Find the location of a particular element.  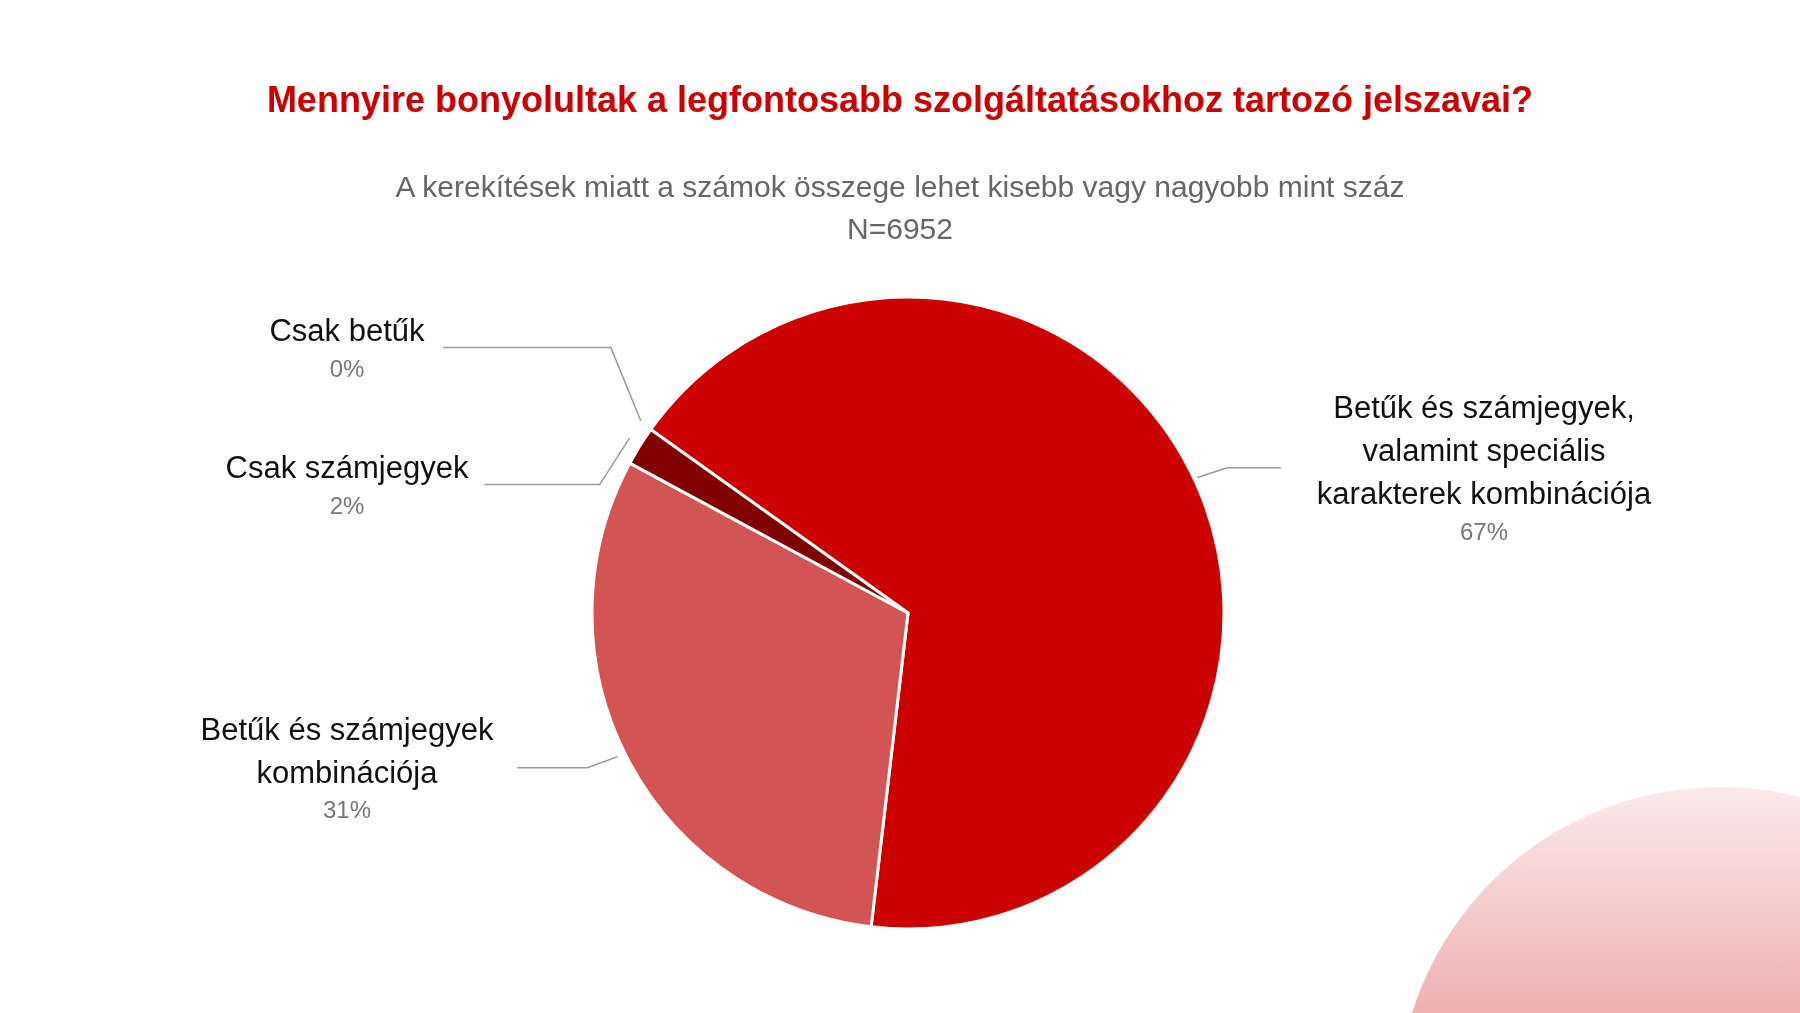

text: 0% is located at coordinates (347, 368).